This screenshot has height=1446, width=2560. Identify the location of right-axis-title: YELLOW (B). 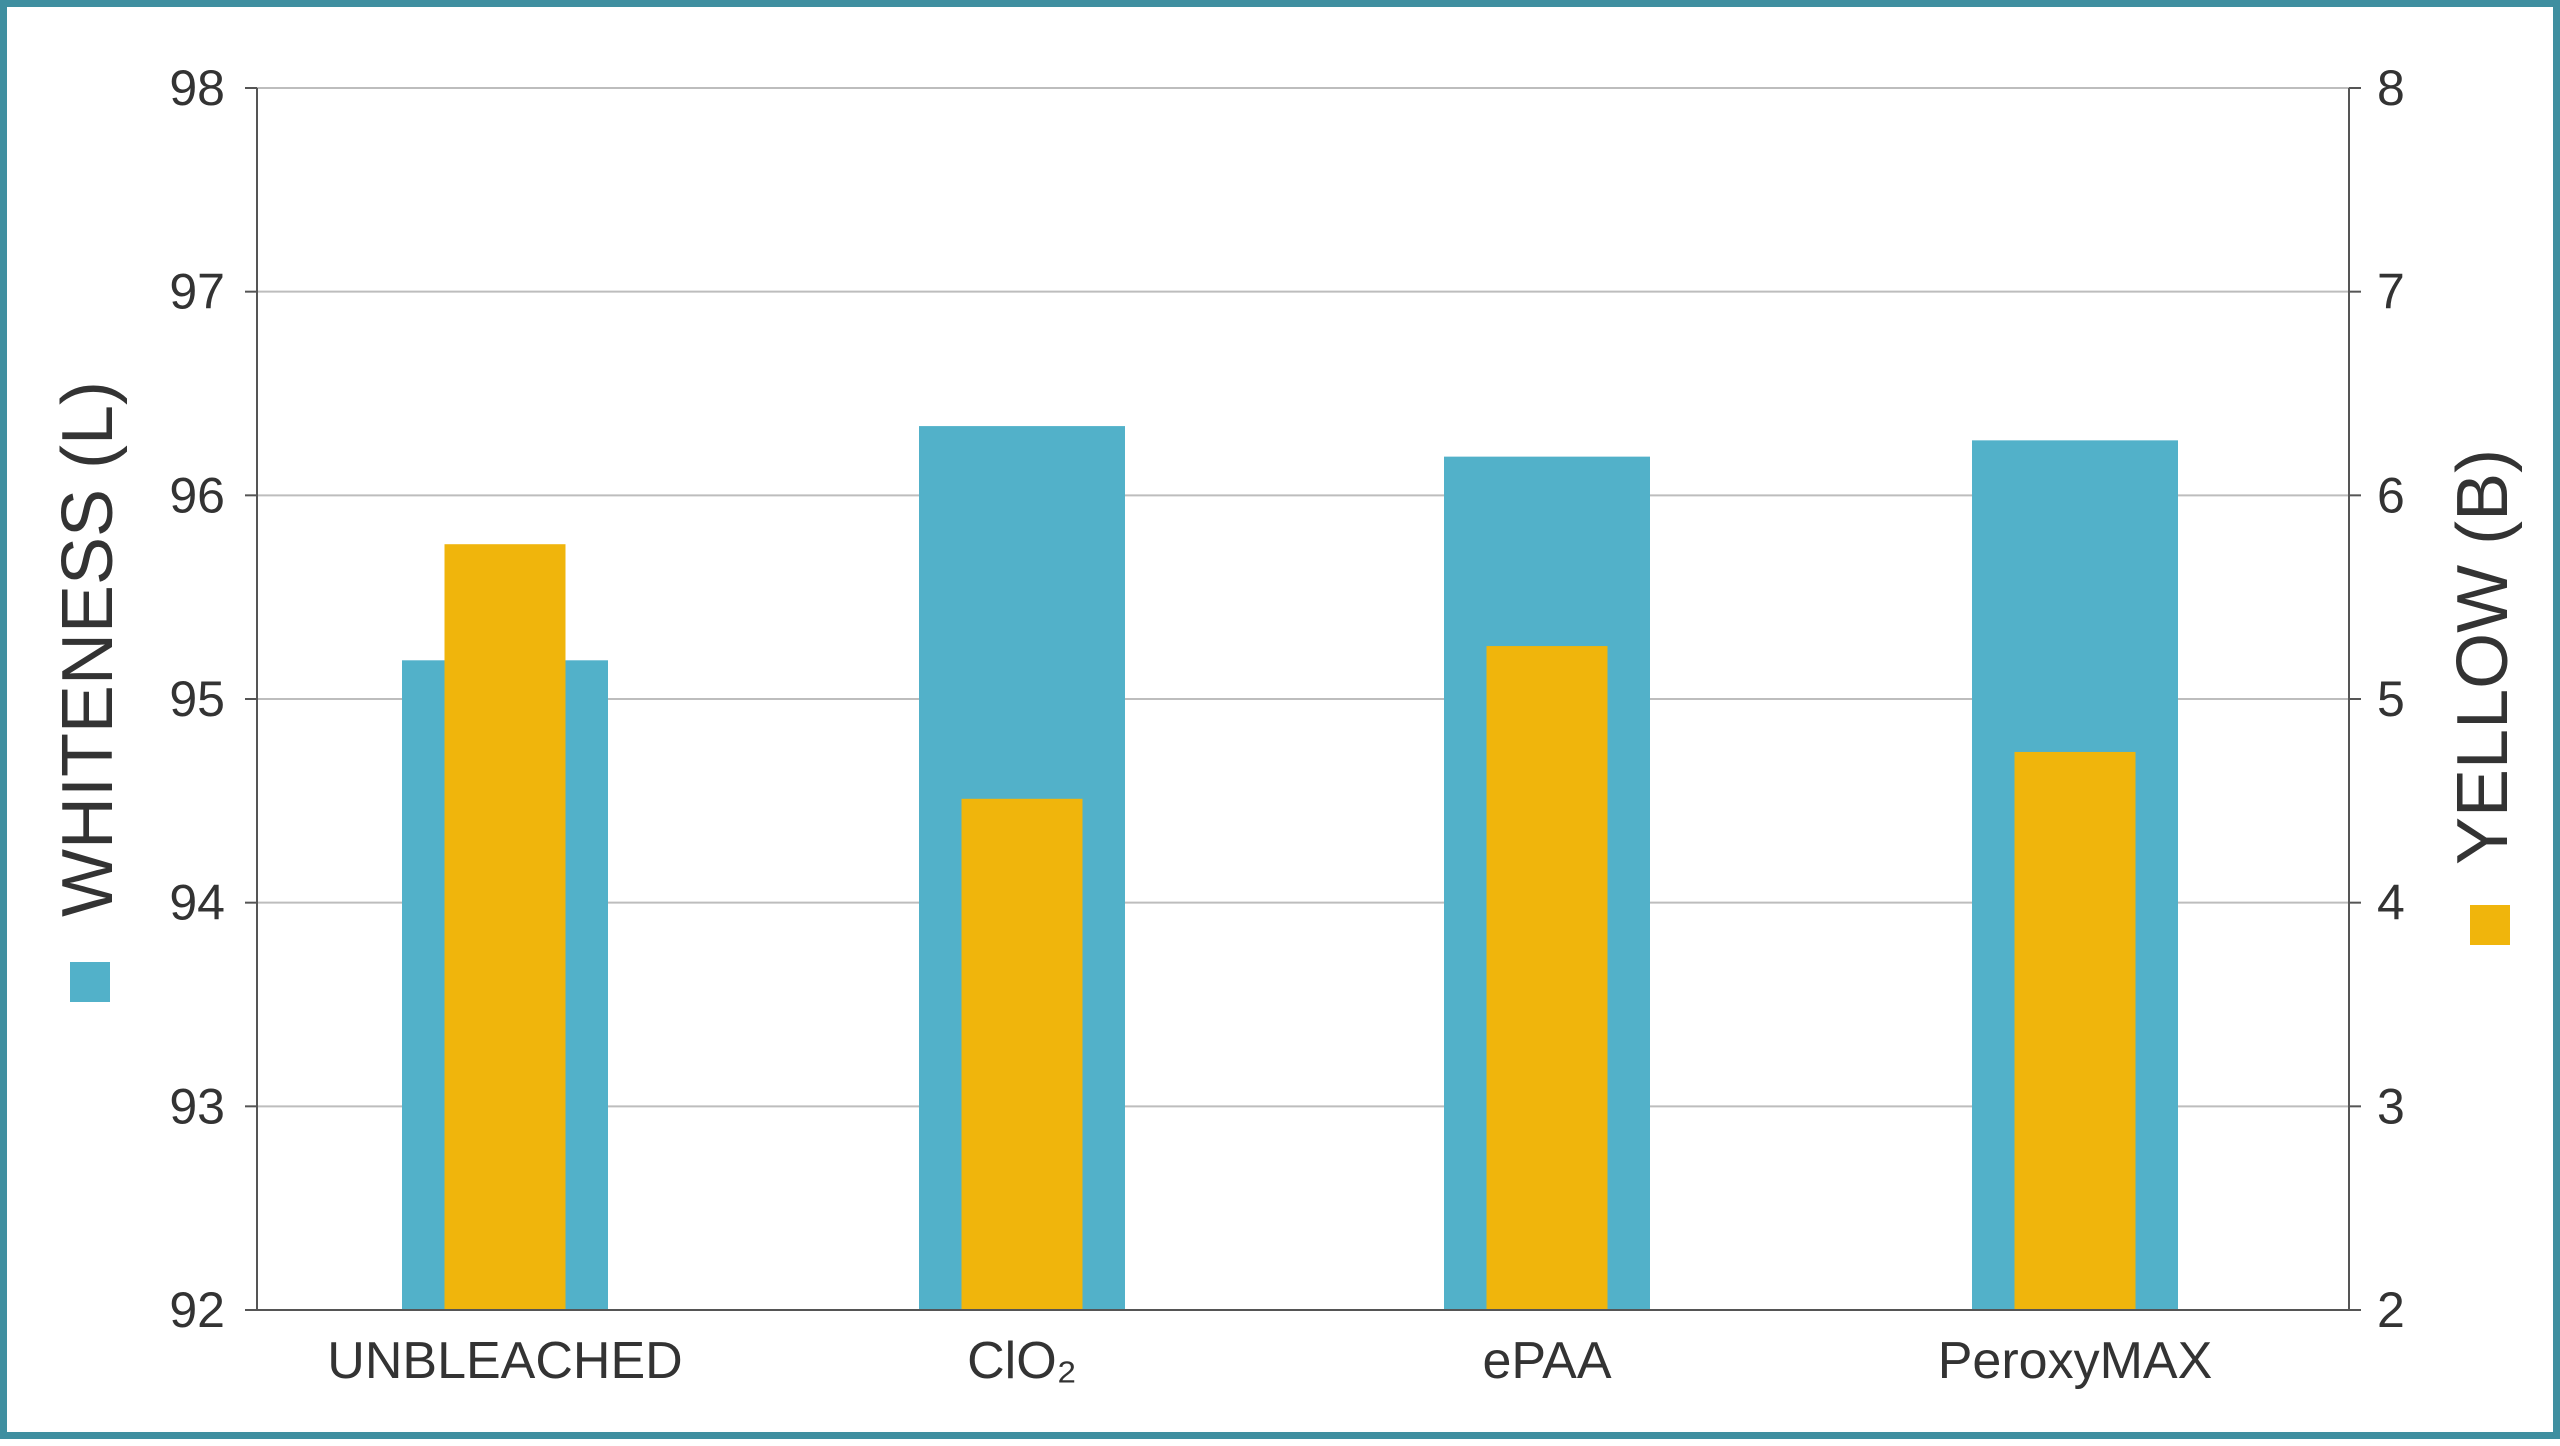
(2483, 657).